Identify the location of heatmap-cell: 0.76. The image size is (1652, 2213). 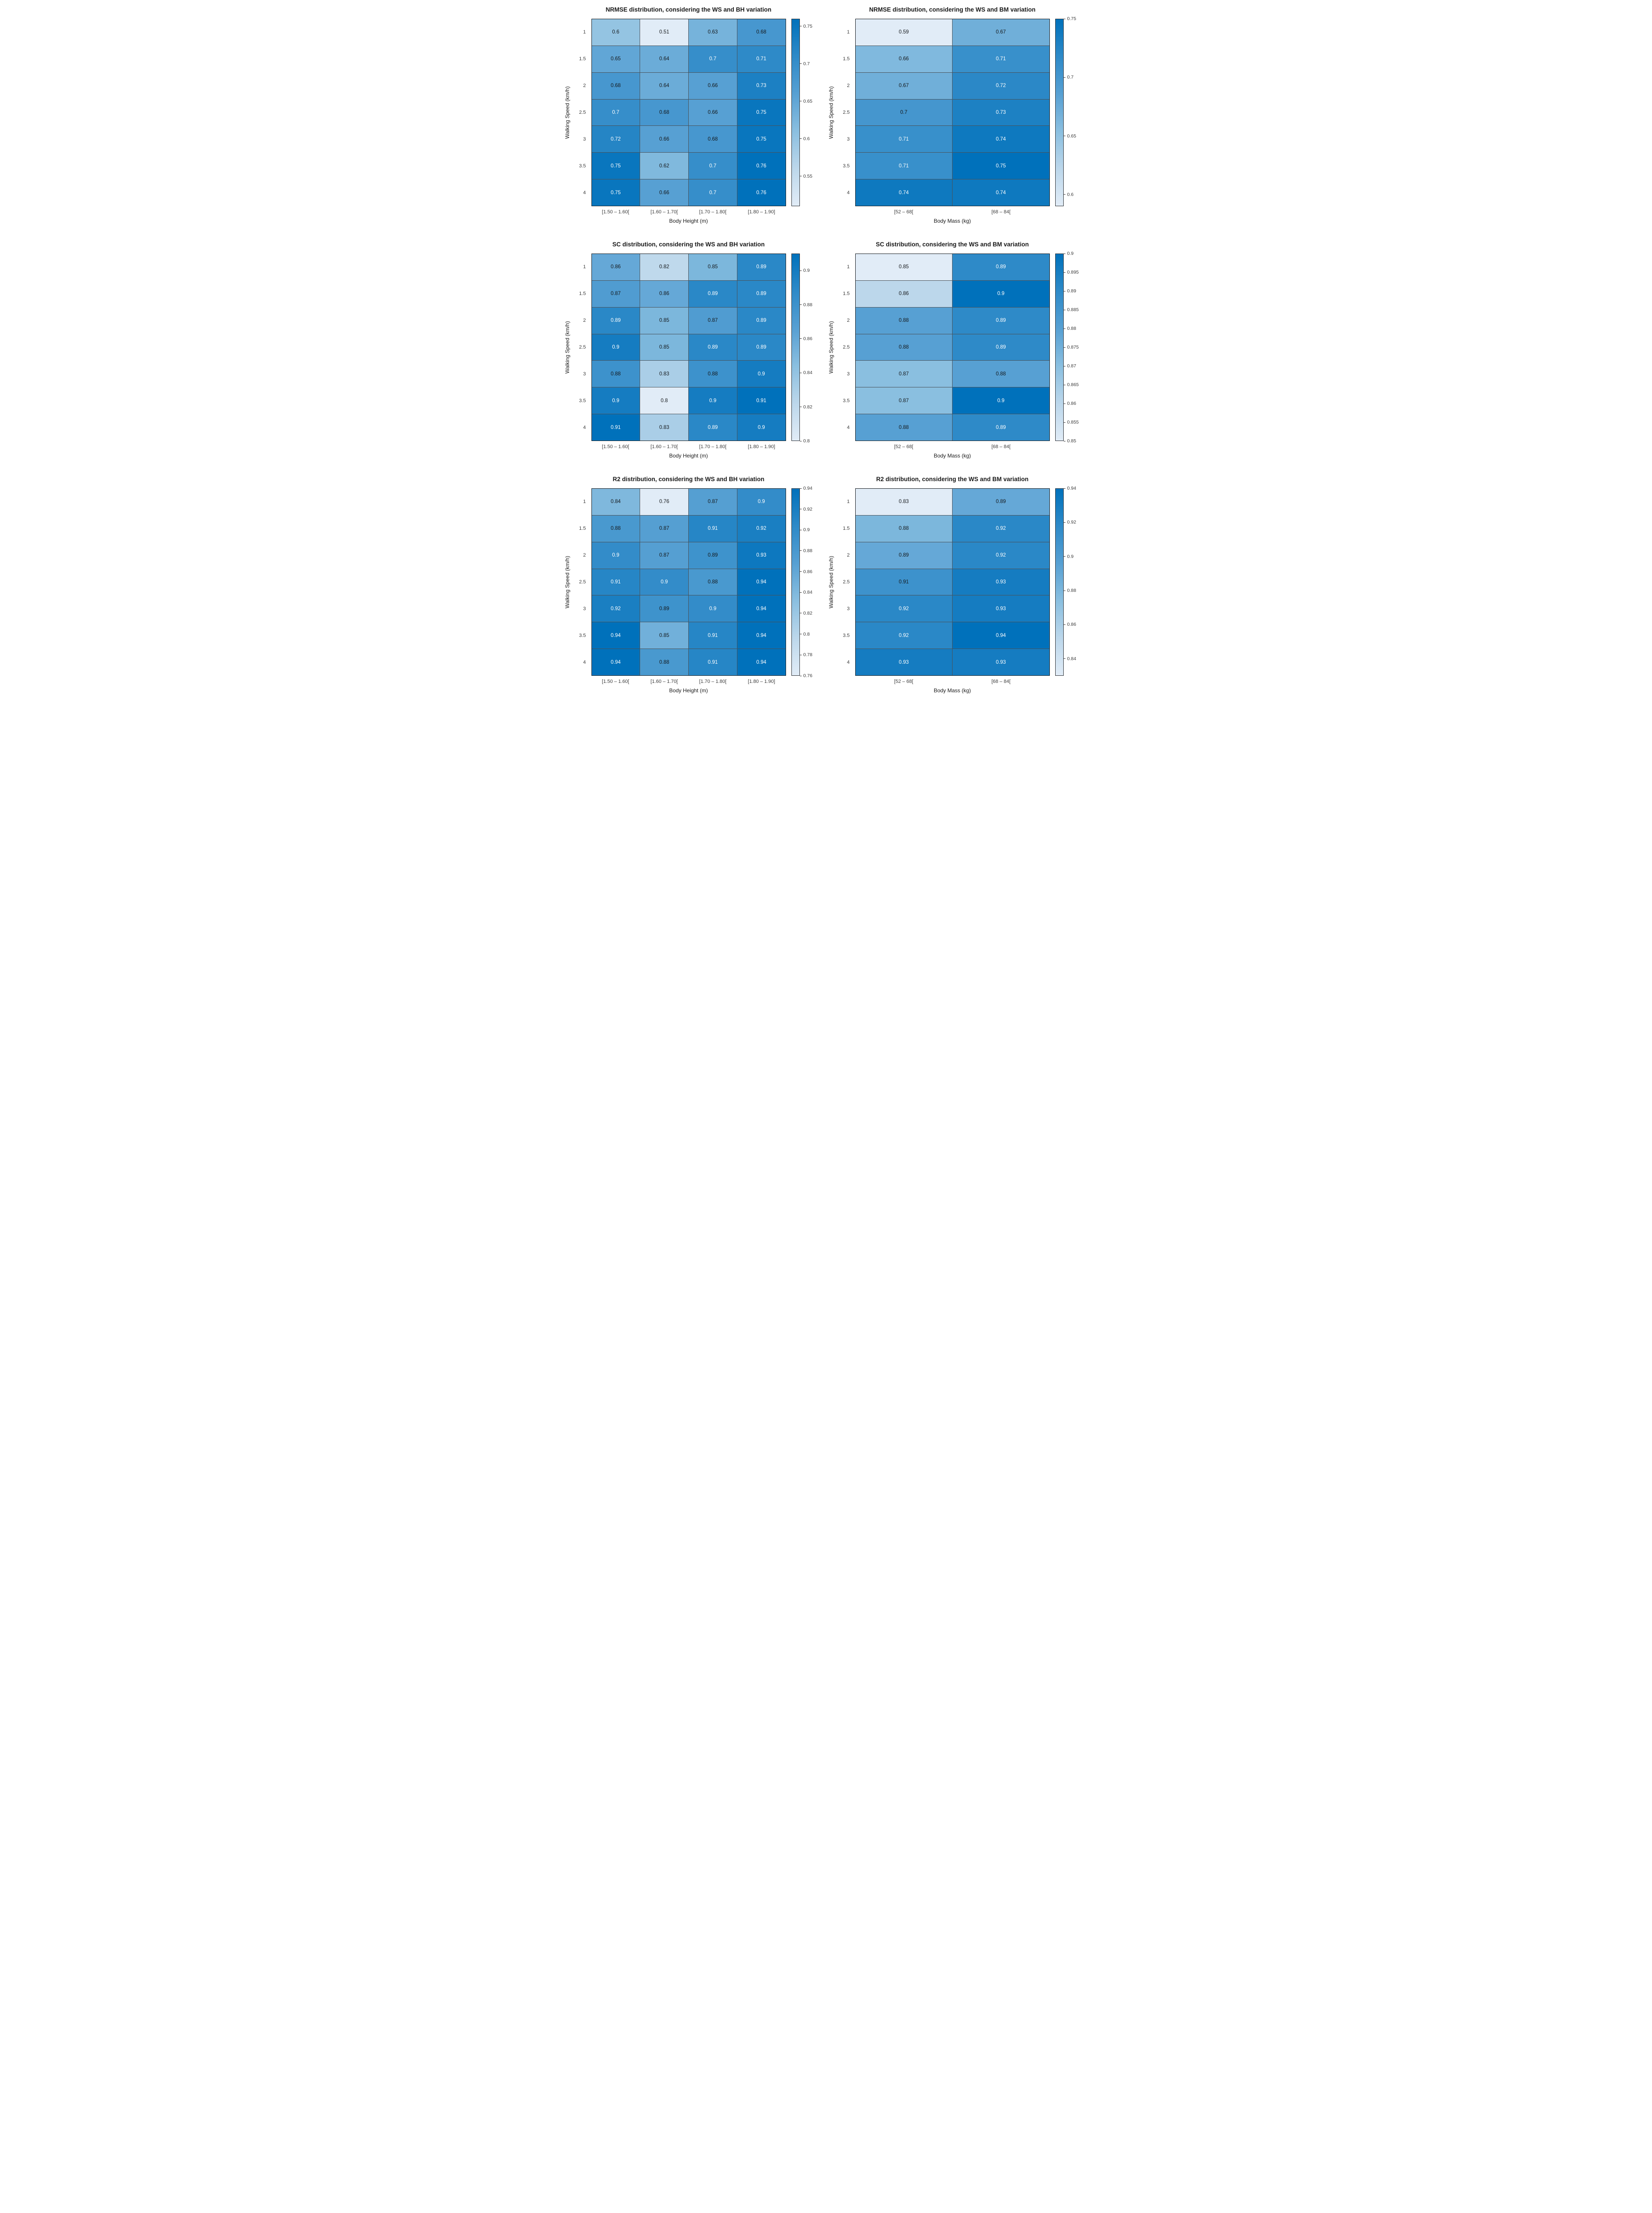
(761, 192).